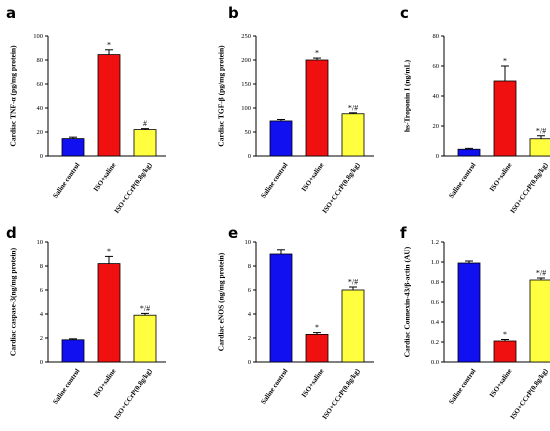  I want to click on y-tick-label: 1.0, so click(435, 262).